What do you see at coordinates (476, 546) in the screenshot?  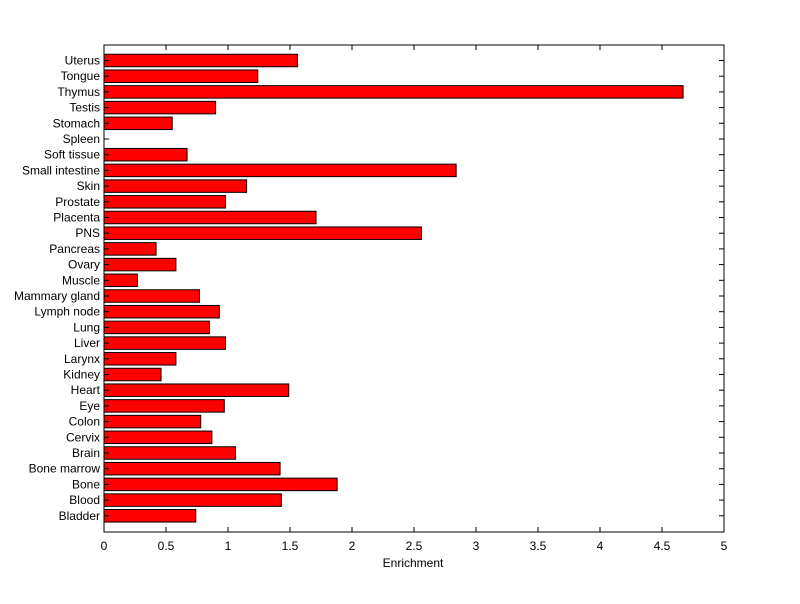 I see `x-tick-label: 3` at bounding box center [476, 546].